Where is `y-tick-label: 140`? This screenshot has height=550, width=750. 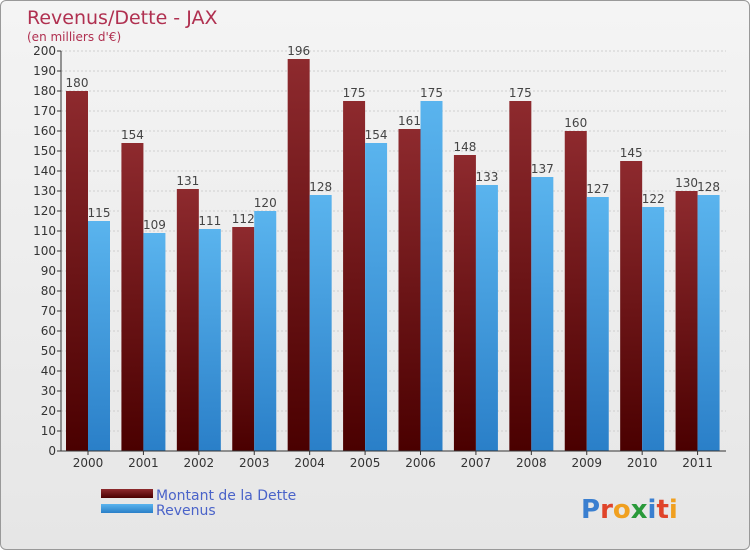 y-tick-label: 140 is located at coordinates (44, 171).